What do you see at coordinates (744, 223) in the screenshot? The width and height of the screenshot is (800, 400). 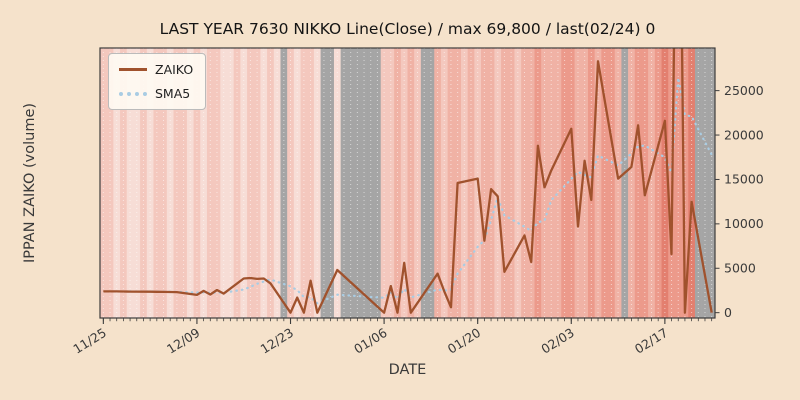 I see `y-tick-label: 10000` at bounding box center [744, 223].